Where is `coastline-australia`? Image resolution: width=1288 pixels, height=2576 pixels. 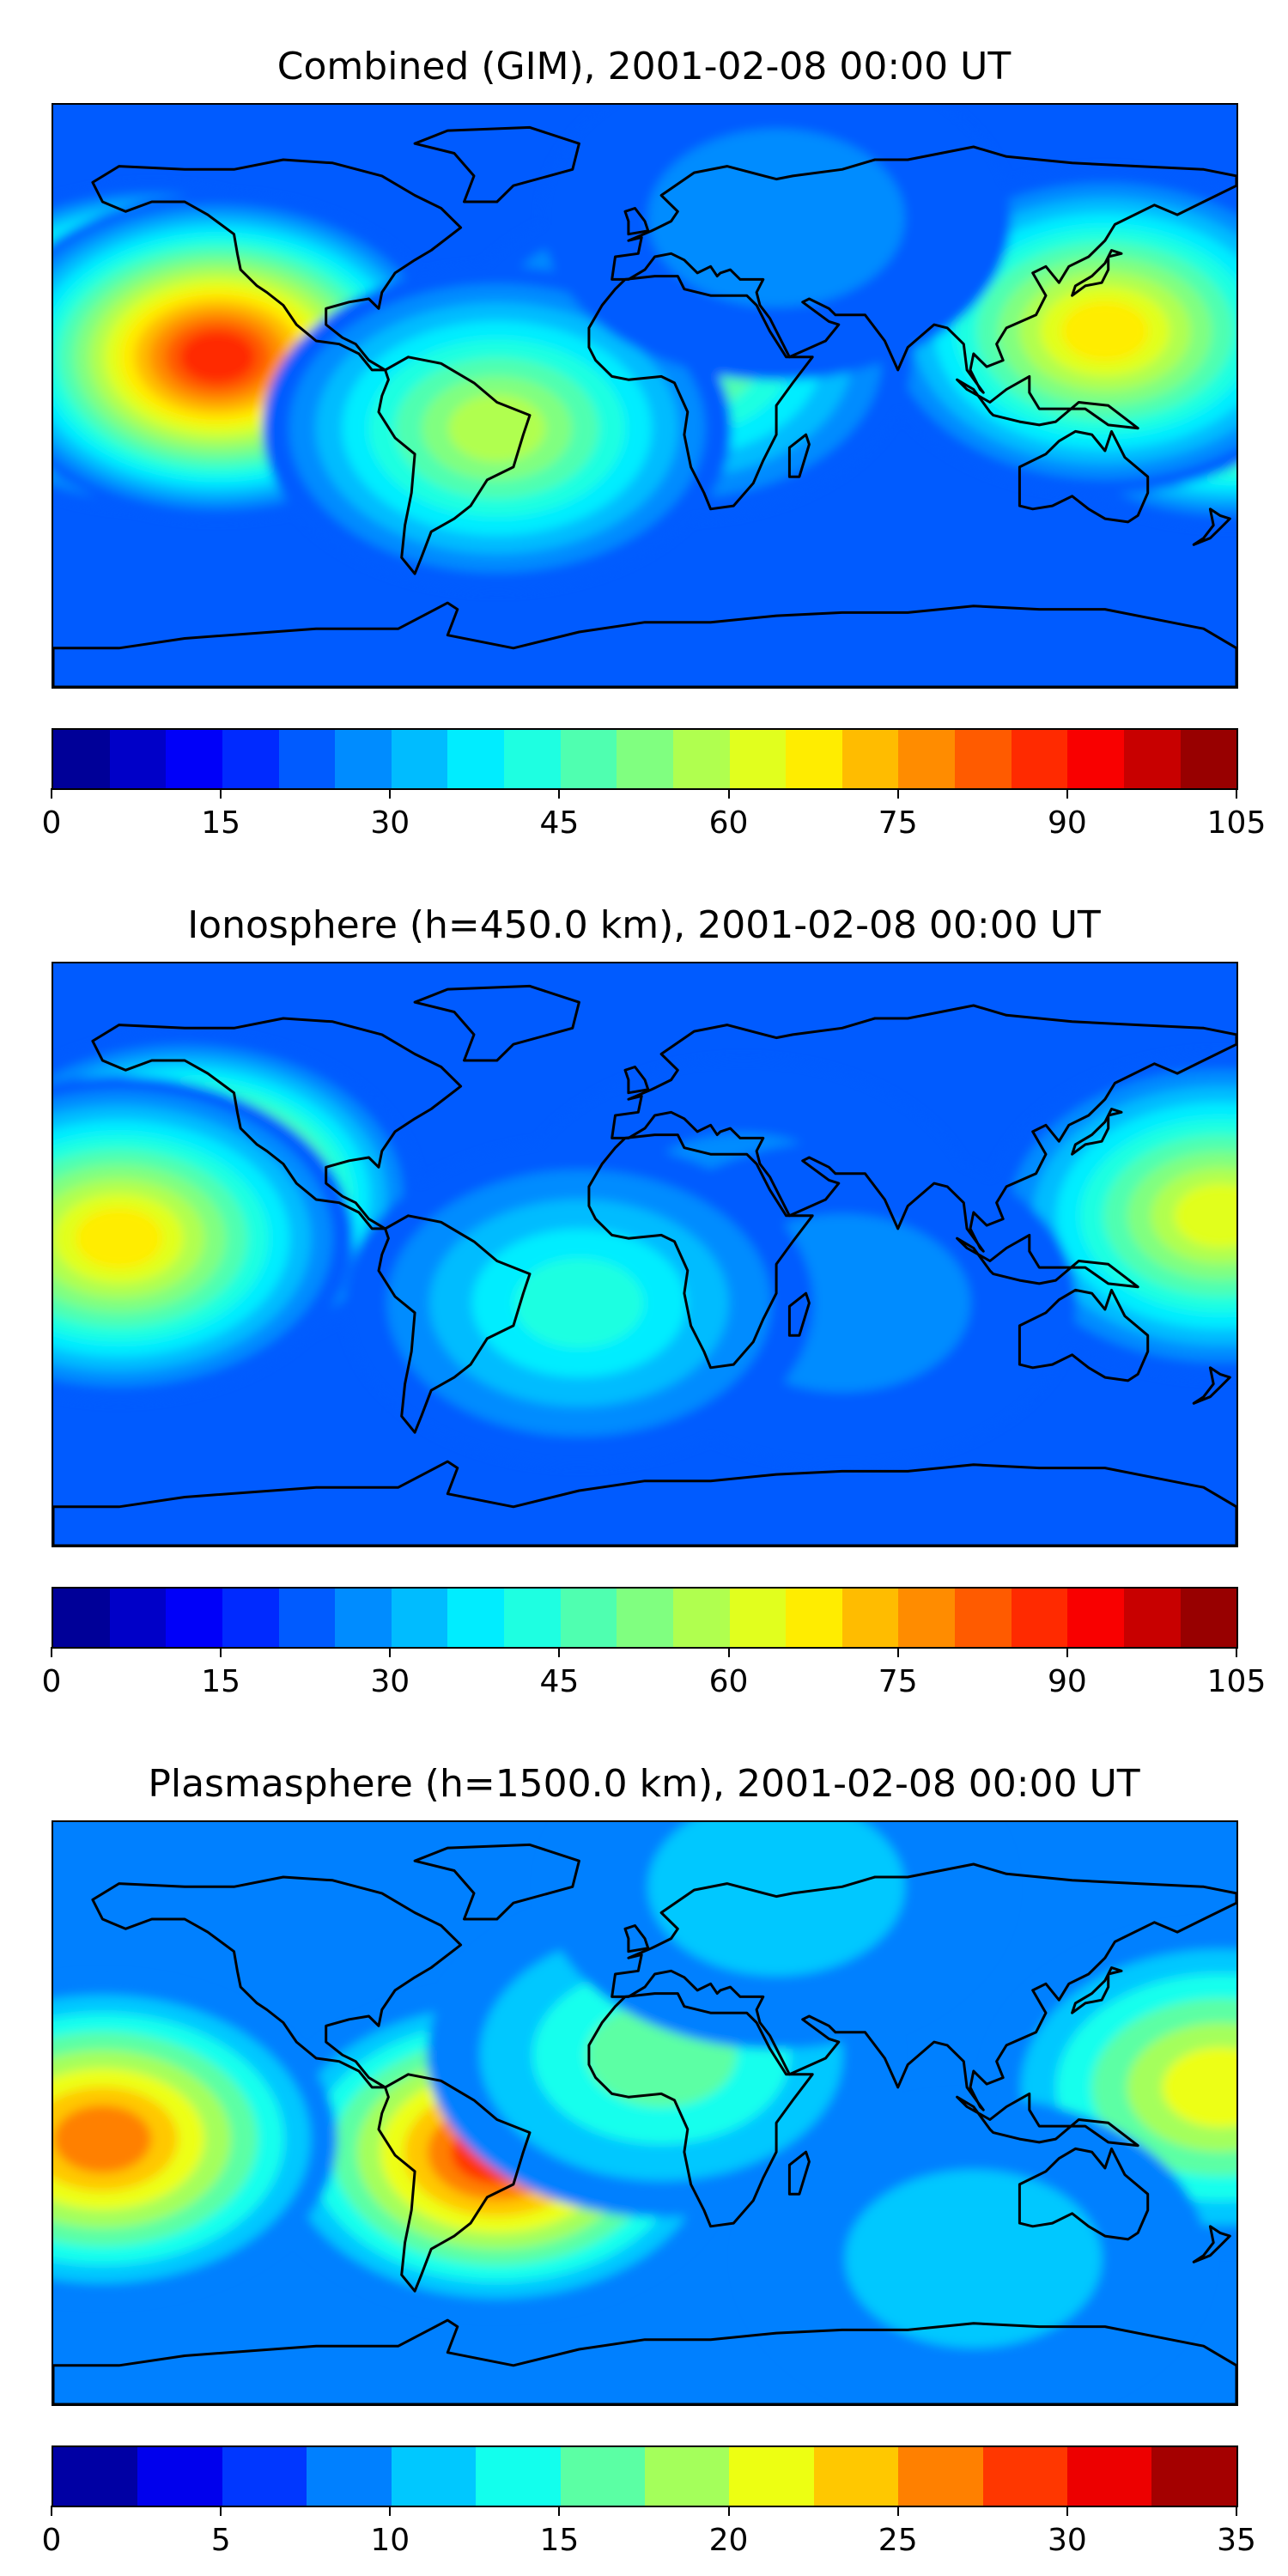
coastline-australia is located at coordinates (1084, 2194).